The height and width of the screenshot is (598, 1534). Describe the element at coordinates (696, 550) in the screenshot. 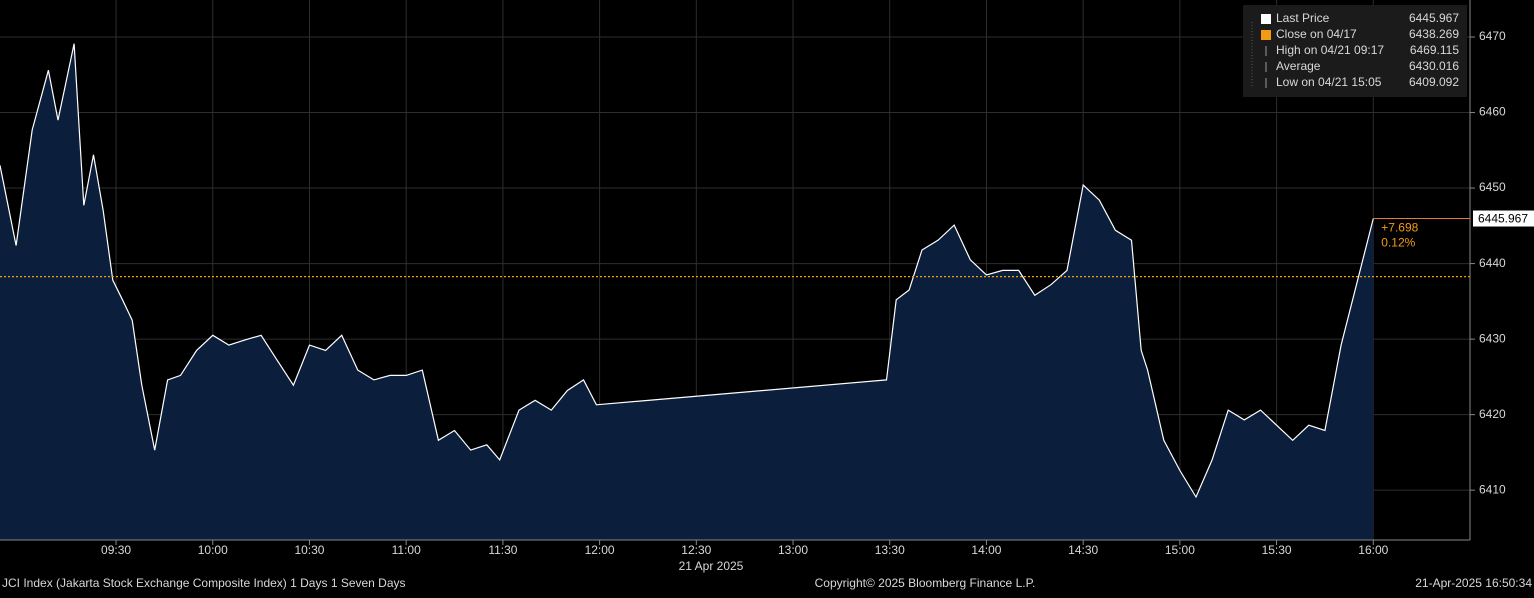

I see `x-tick-label: 12:30` at that location.